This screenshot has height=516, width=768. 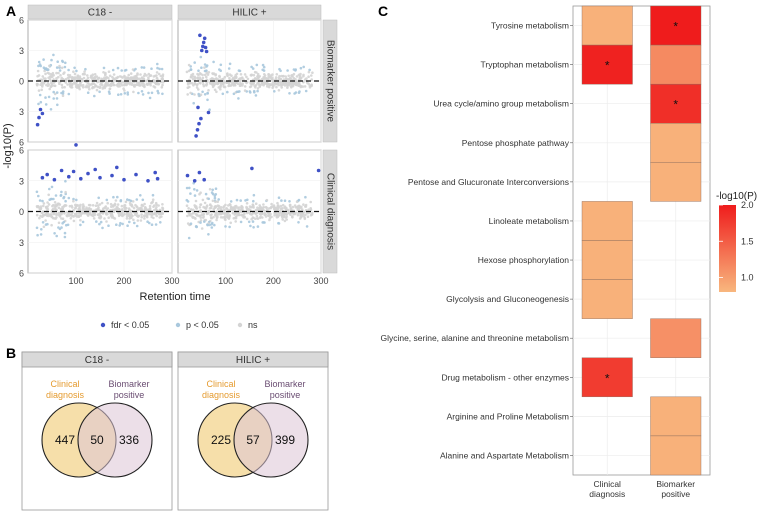 What do you see at coordinates (675, 484) in the screenshot?
I see `heatmap-column-label: Biomarker` at bounding box center [675, 484].